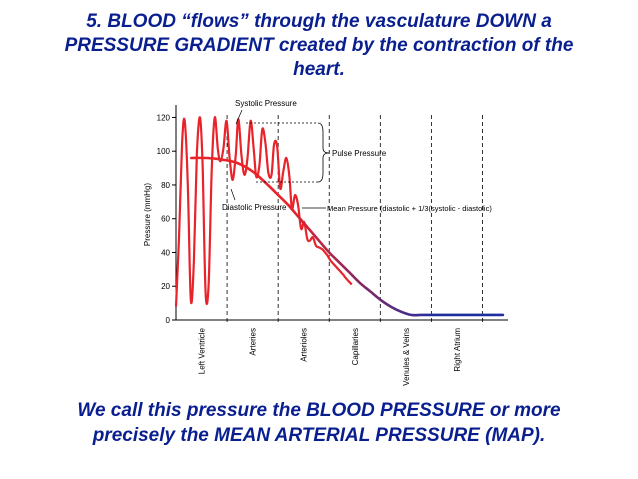 This screenshot has width=638, height=479. What do you see at coordinates (253, 342) in the screenshot?
I see `x-region-label: Arteries` at bounding box center [253, 342].